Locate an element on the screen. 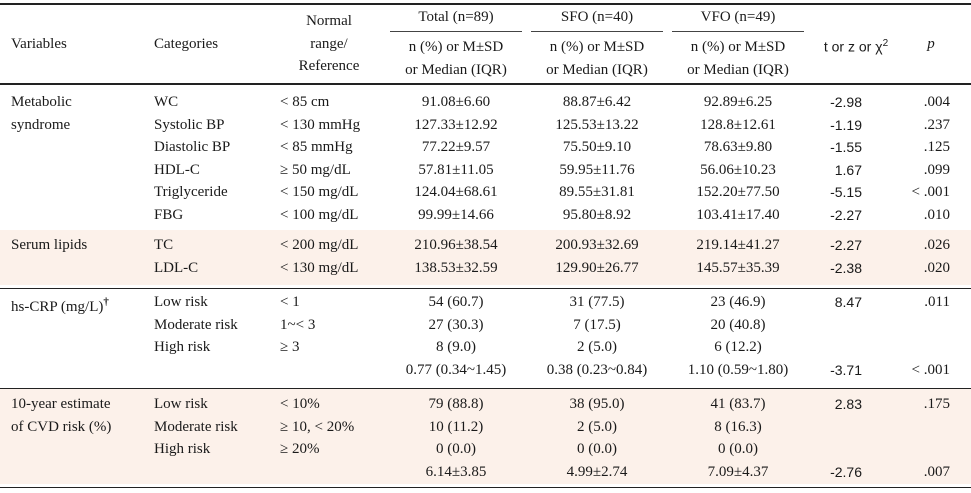  cell-category: WC is located at coordinates (166, 102).